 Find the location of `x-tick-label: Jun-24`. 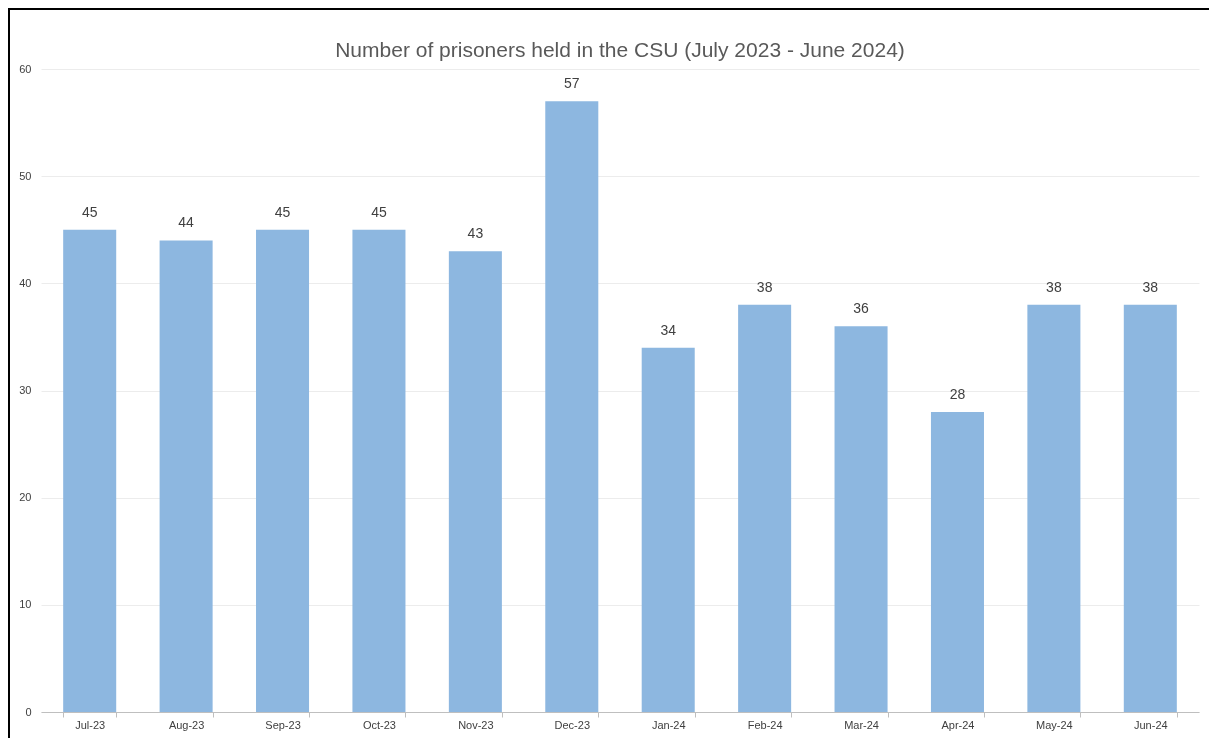

x-tick-label: Jun-24 is located at coordinates (1150, 724).